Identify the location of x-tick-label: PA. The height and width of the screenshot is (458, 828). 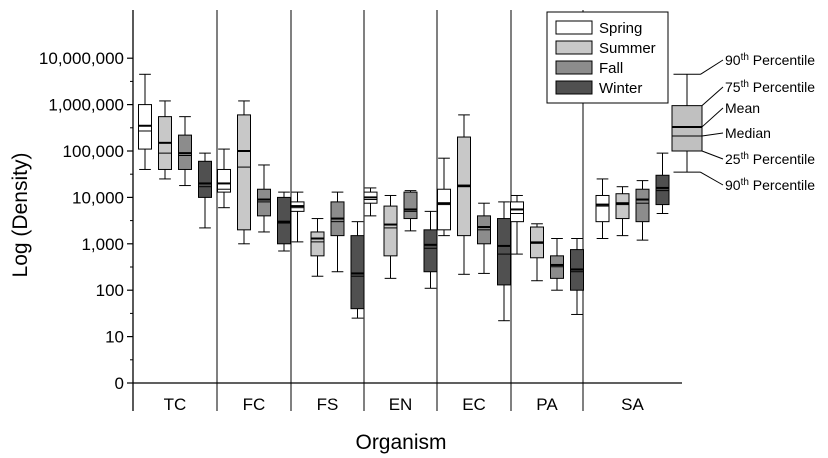
(547, 404).